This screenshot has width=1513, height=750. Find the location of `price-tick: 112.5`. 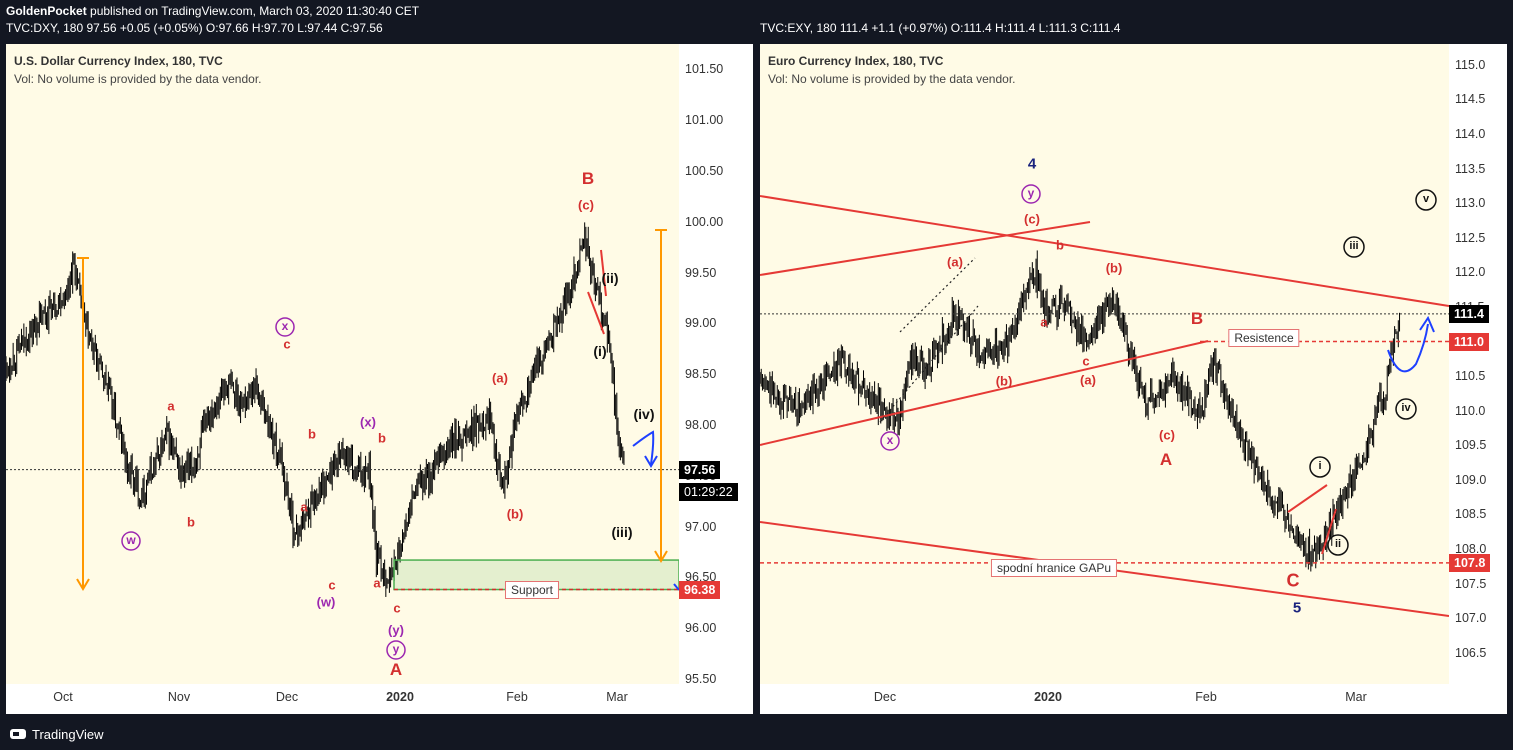

price-tick: 112.5 is located at coordinates (1470, 237).